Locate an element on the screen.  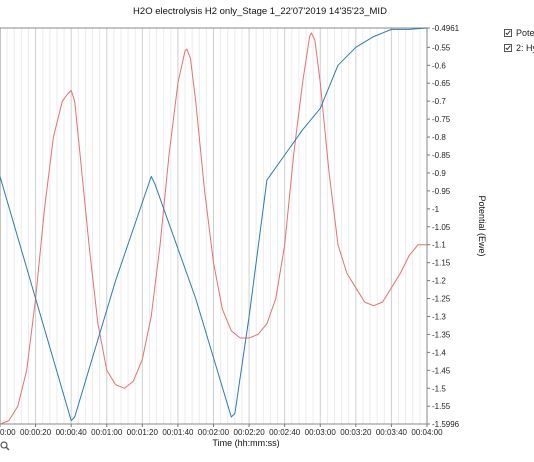
y-tick-label: -0.65 is located at coordinates (441, 83).